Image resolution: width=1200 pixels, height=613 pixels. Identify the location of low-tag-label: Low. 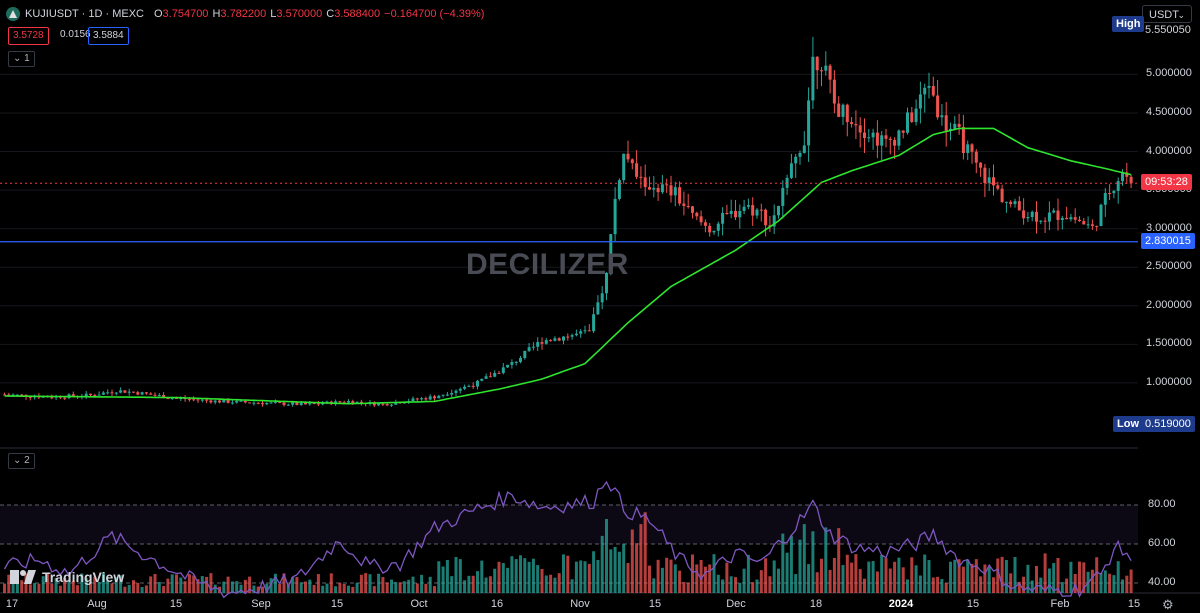
(1128, 424).